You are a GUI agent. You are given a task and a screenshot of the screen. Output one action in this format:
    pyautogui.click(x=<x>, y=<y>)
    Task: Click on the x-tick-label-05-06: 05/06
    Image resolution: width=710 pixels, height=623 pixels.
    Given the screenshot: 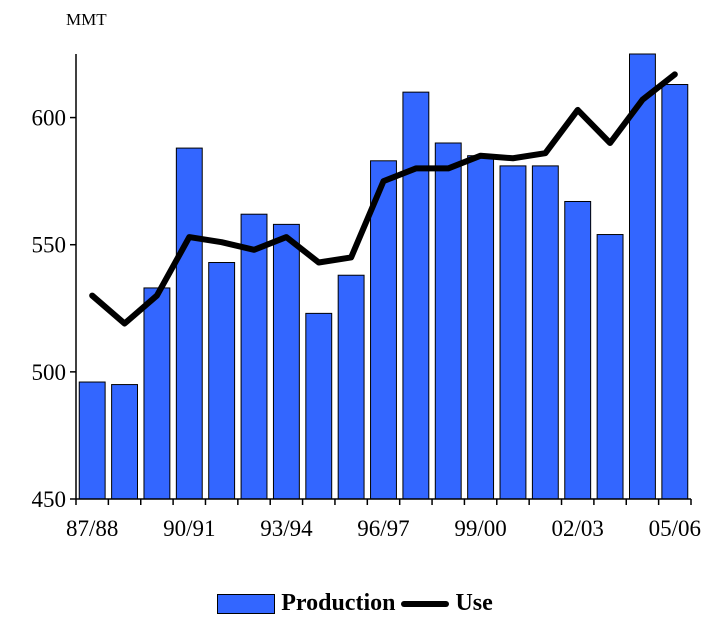 What is the action you would take?
    pyautogui.click(x=675, y=528)
    